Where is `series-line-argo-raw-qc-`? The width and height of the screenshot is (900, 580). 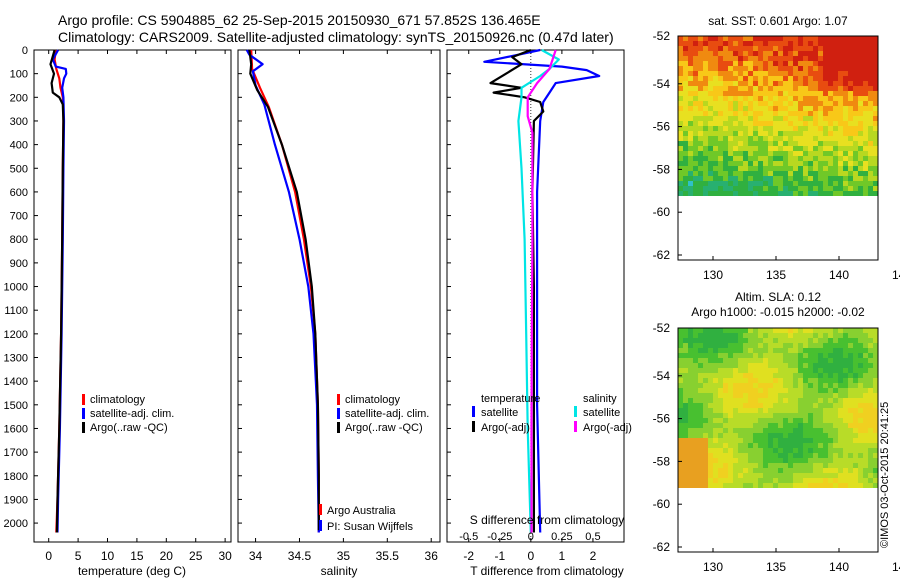 series-line-argo-raw-qc- is located at coordinates (57, 291).